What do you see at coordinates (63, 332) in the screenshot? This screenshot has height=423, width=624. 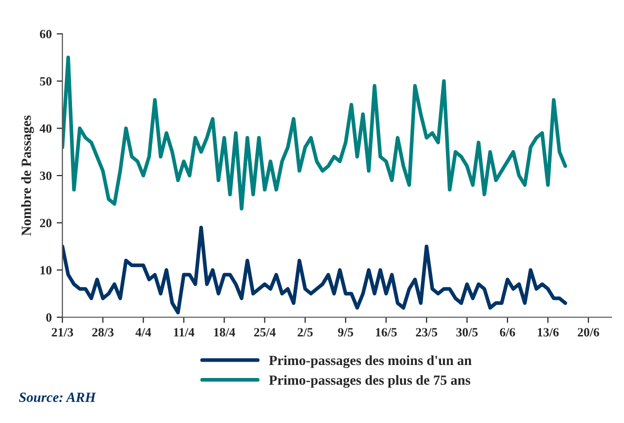 I see `x-tick-label: 21/3` at bounding box center [63, 332].